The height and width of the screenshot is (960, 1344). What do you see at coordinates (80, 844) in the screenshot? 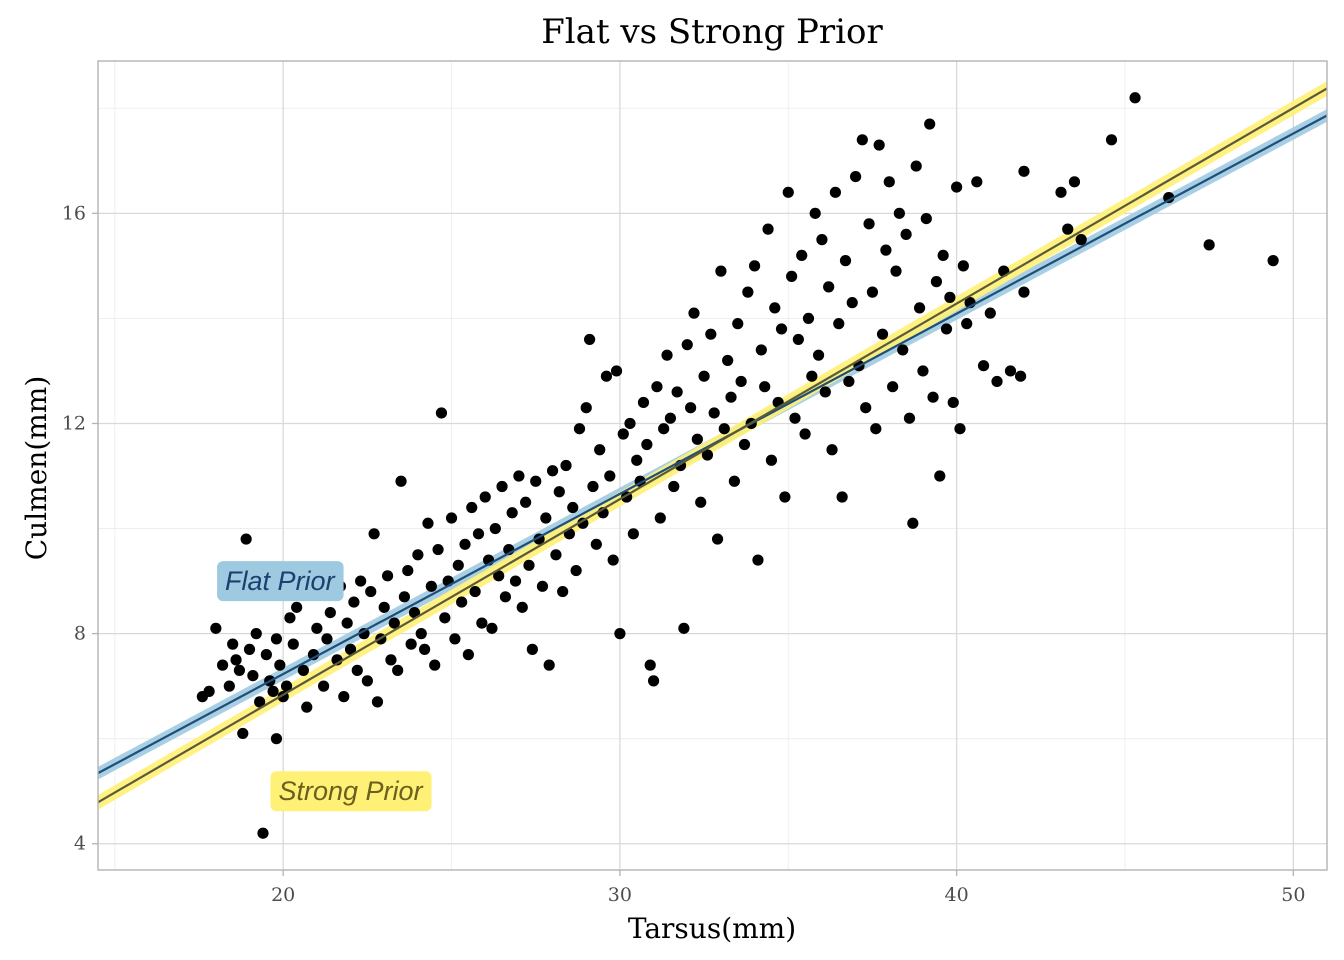
I see `y-tick-label: 4` at bounding box center [80, 844].